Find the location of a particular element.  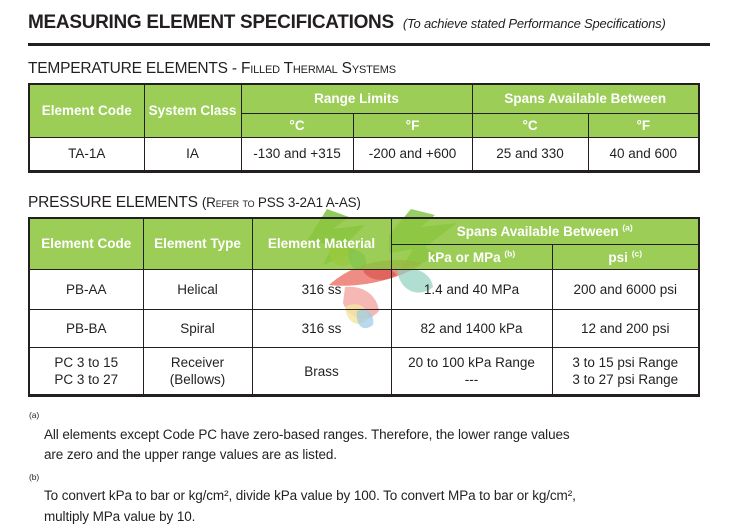

cell-system-class: IA is located at coordinates (192, 154).